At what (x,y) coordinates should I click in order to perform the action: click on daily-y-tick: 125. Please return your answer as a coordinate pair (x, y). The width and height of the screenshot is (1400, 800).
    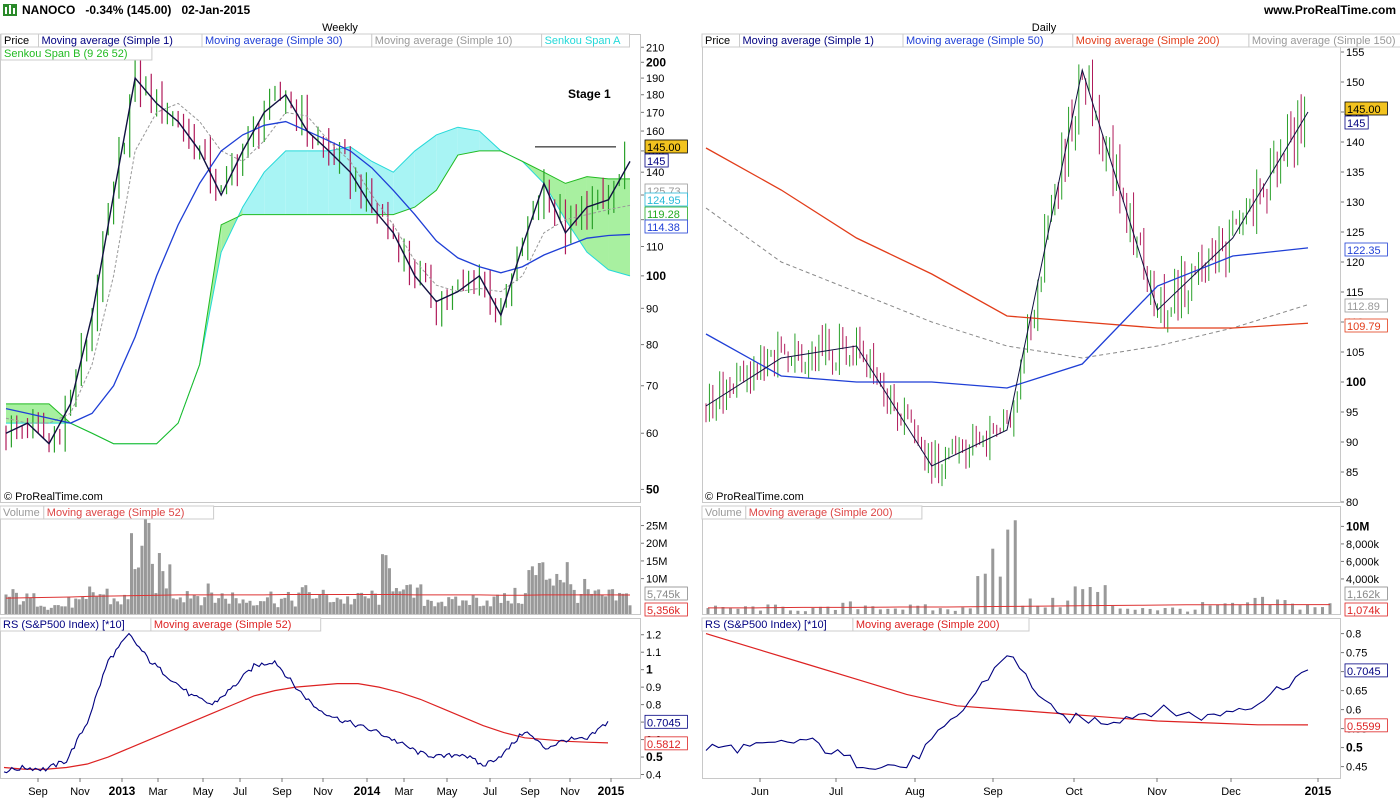
    Looking at the image, I should click on (1355, 233).